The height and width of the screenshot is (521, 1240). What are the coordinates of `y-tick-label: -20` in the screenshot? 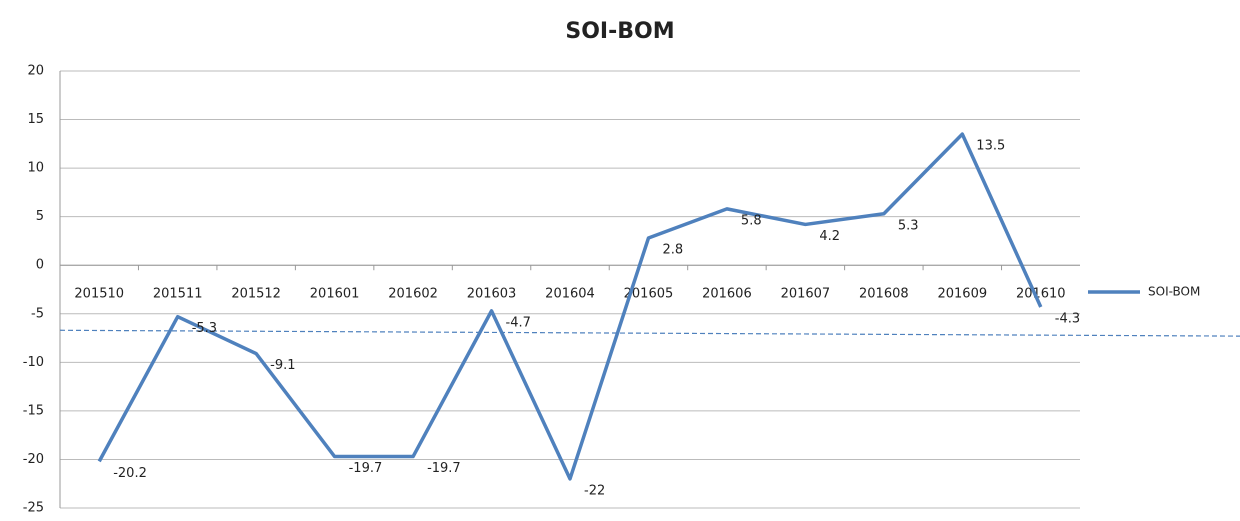 It's located at (33, 459).